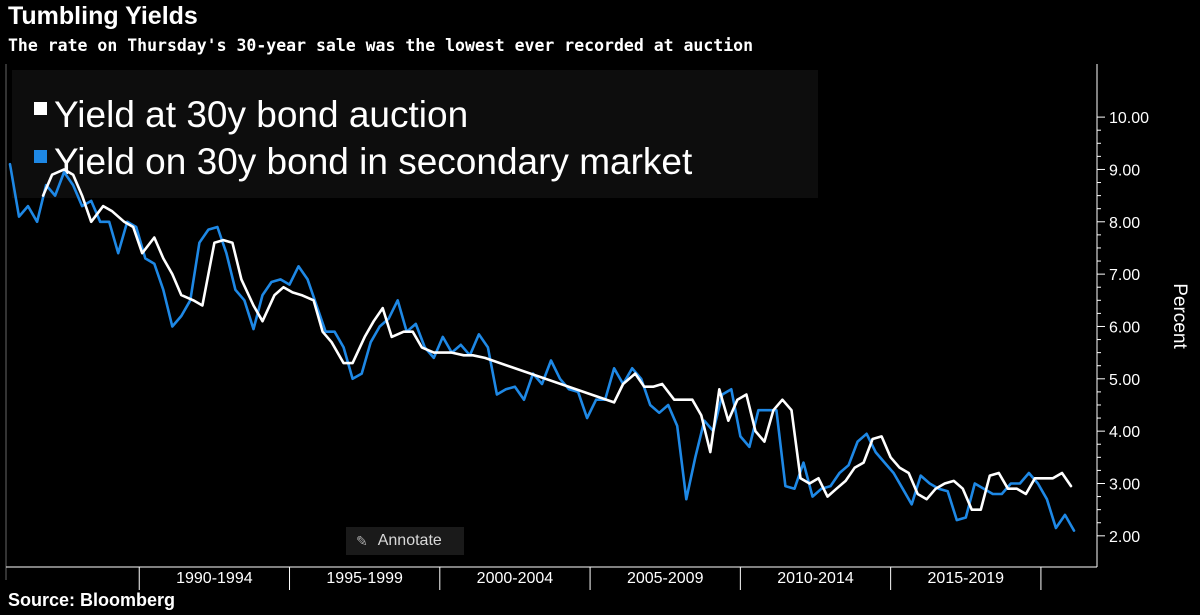  I want to click on chart-title: Tumbling Yields, so click(103, 16).